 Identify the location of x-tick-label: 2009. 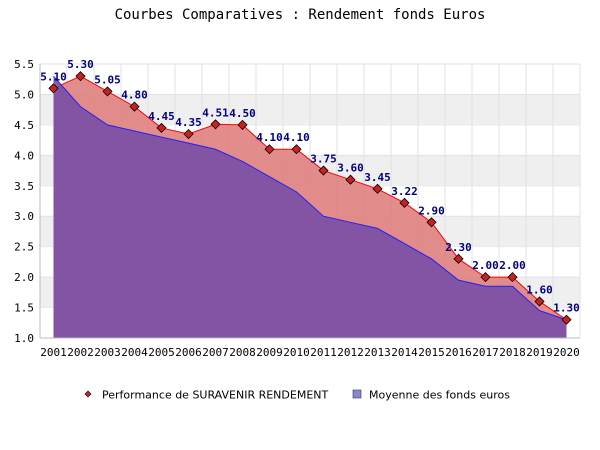
(269, 352).